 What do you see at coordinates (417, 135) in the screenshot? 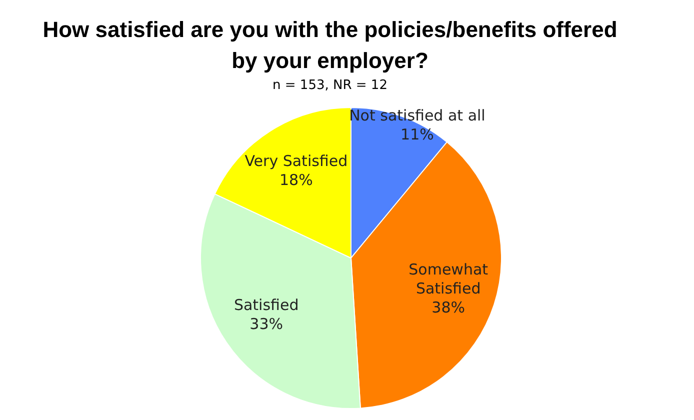
I see `data-label: 11%` at bounding box center [417, 135].